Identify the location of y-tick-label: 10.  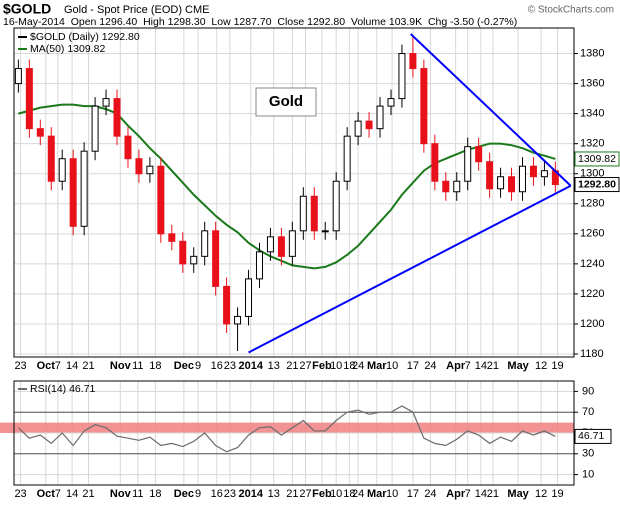
(588, 475).